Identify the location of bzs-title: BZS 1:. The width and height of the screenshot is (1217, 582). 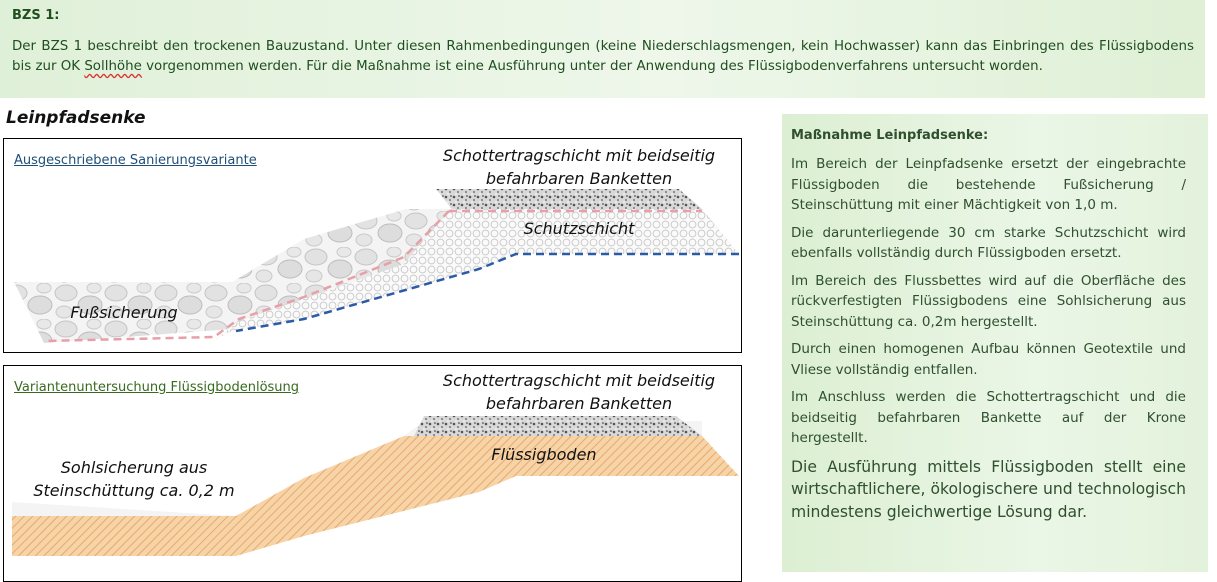
(36, 15).